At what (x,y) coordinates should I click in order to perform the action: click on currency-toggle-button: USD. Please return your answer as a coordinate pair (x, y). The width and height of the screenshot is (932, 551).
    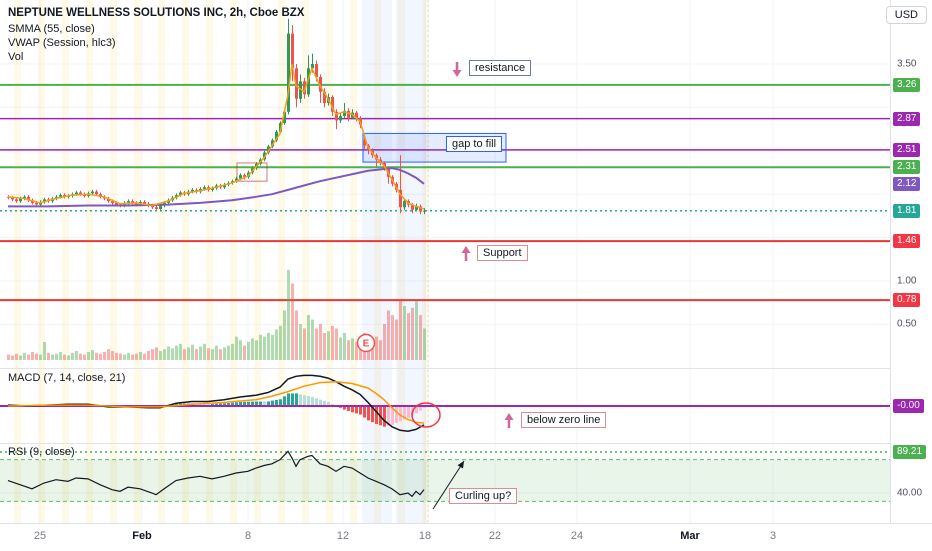
    Looking at the image, I should click on (906, 15).